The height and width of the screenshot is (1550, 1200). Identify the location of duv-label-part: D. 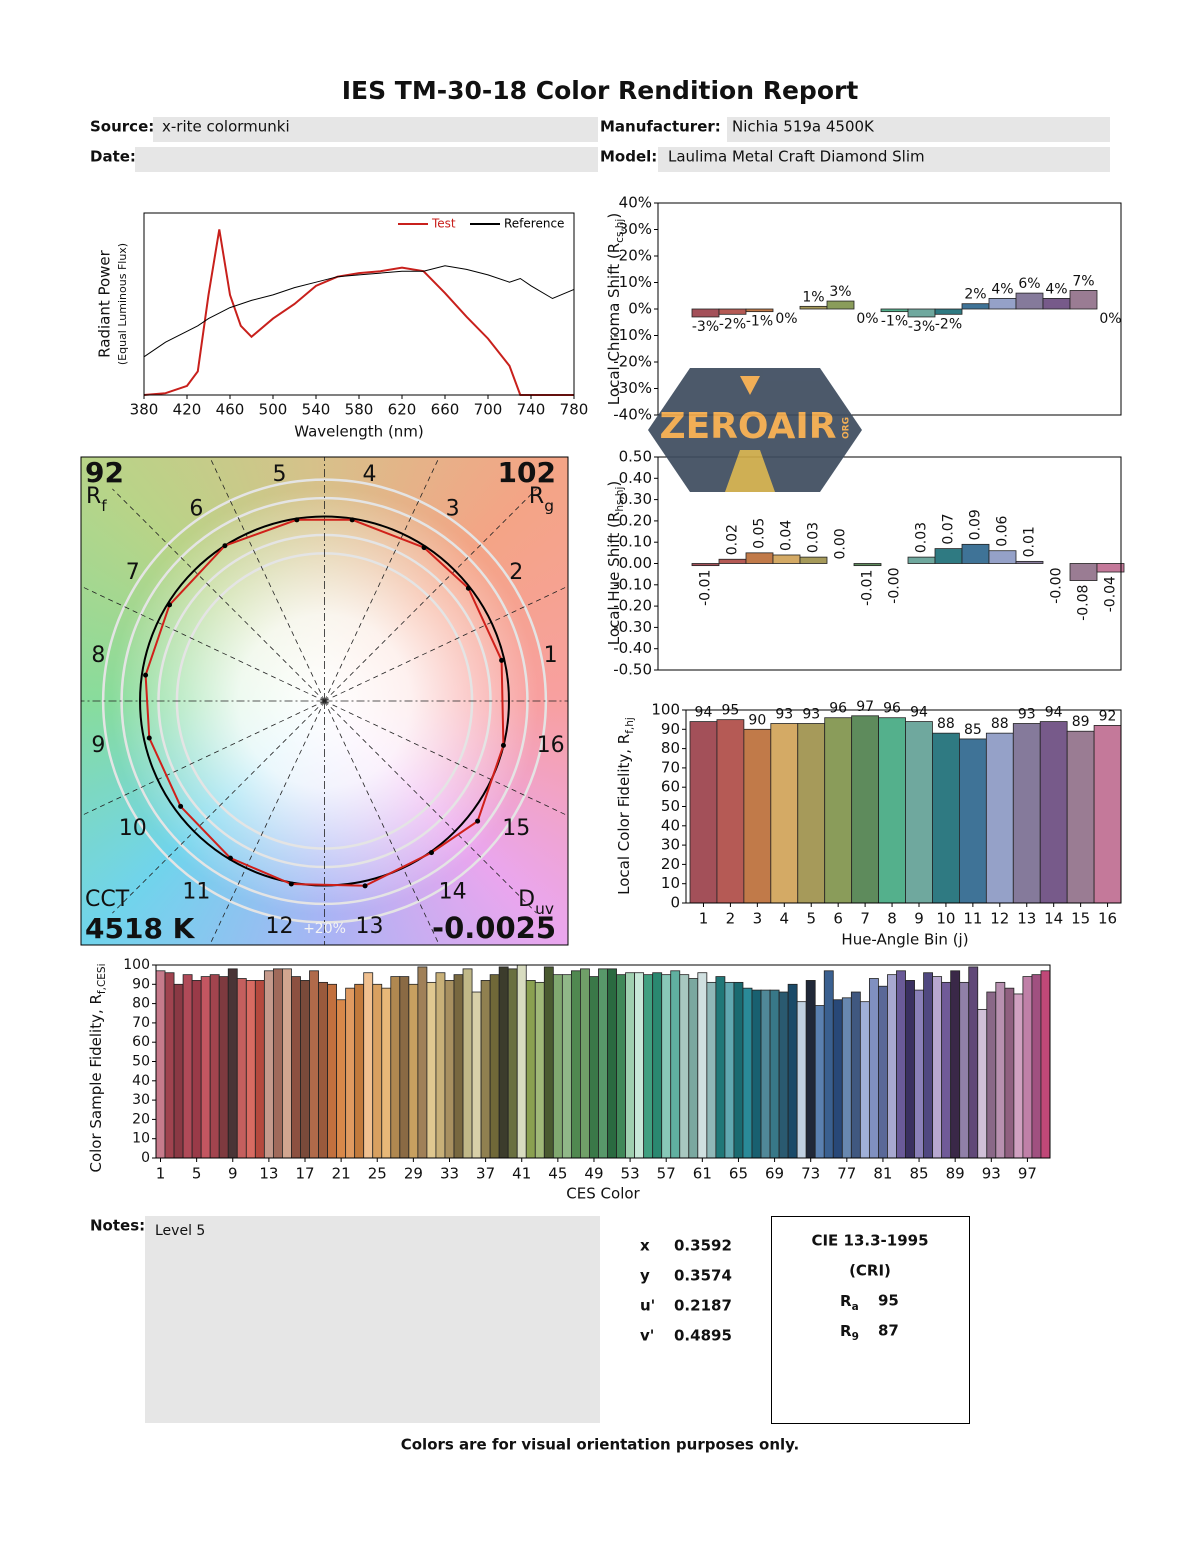
(526, 899).